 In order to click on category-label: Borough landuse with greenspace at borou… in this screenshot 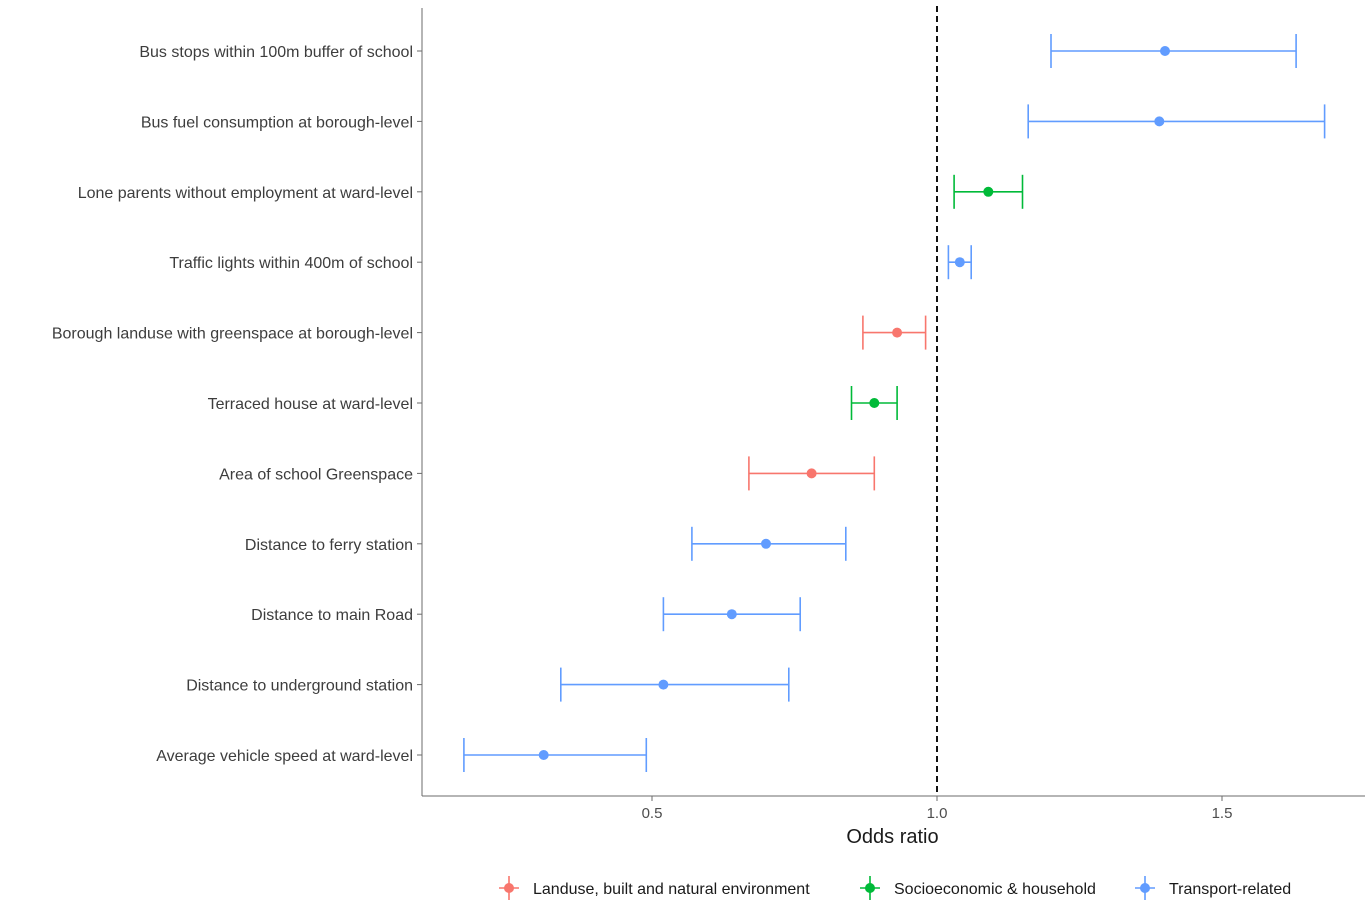, I will do `click(232, 334)`.